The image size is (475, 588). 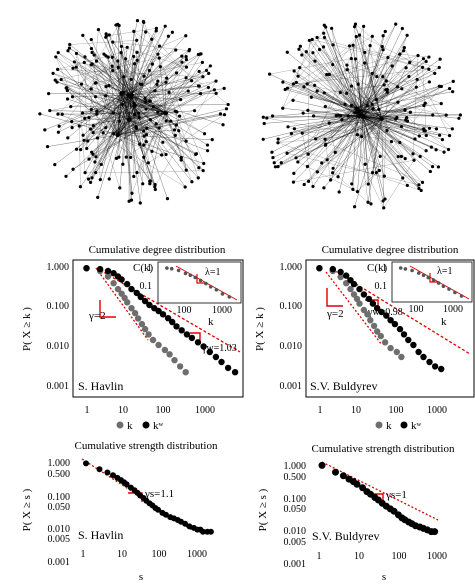 What do you see at coordinates (159, 494) in the screenshot?
I see `gamma-s-annotation: γs=1.1` at bounding box center [159, 494].